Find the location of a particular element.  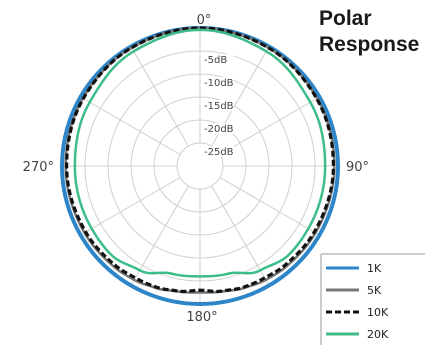

ring-label: -20dB is located at coordinates (219, 129).